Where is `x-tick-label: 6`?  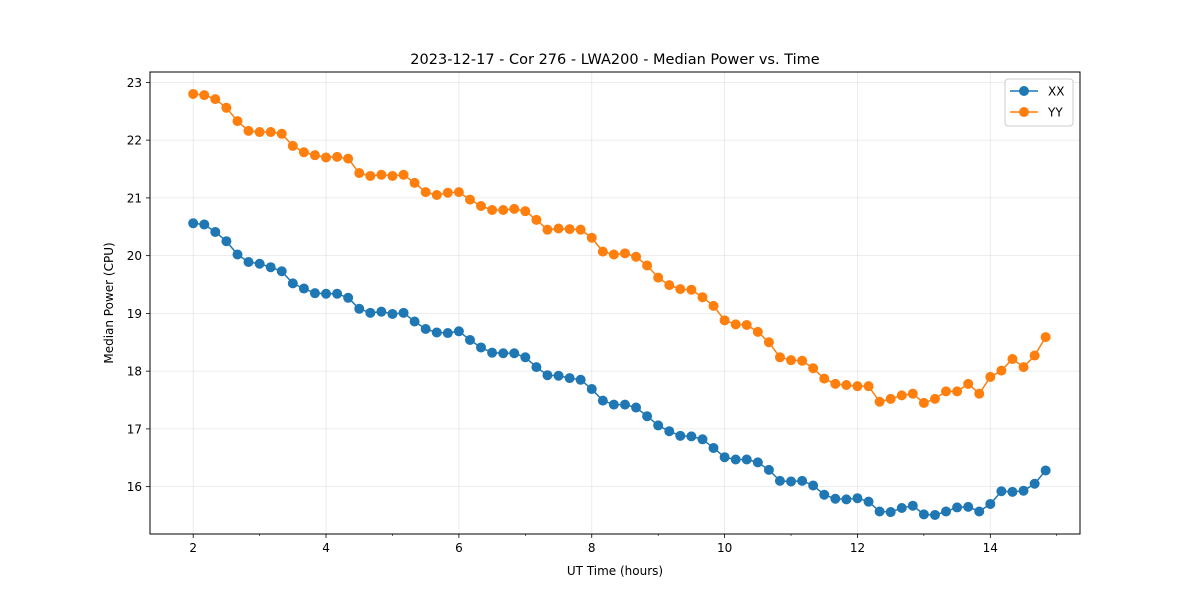
x-tick-label: 6 is located at coordinates (459, 548).